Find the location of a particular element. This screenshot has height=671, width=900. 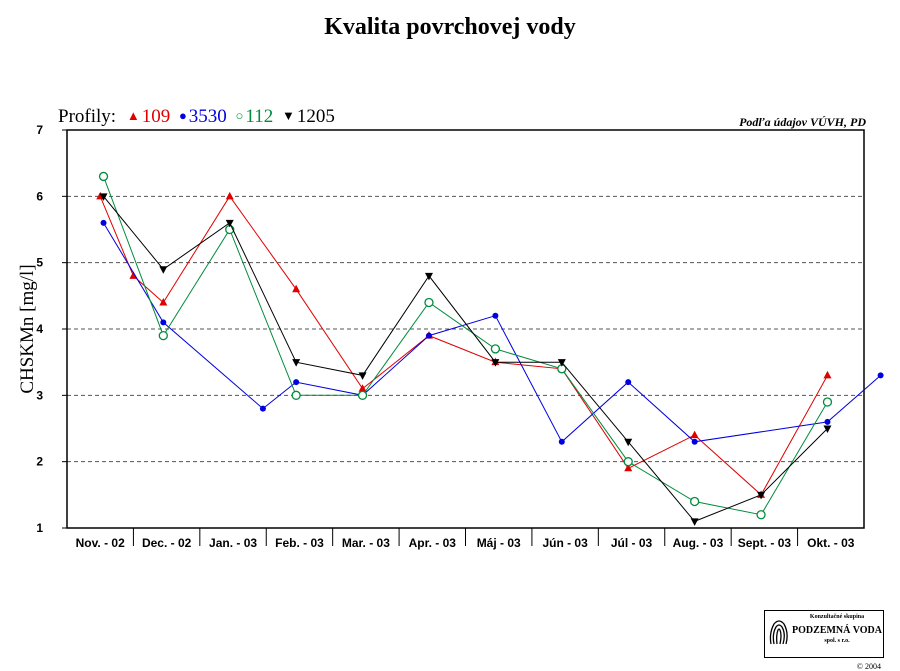

y-tick-label: 4 is located at coordinates (39, 329).